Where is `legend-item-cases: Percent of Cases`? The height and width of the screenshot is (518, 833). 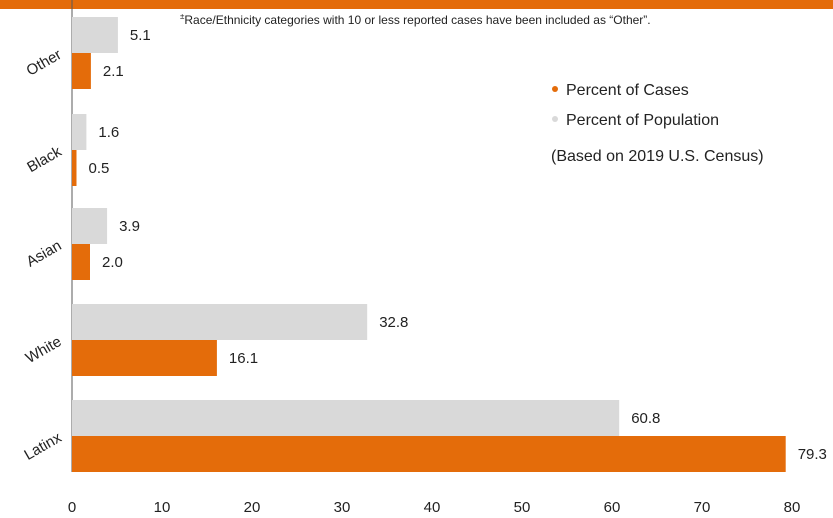
legend-item-cases: Percent of Cases is located at coordinates (635, 95).